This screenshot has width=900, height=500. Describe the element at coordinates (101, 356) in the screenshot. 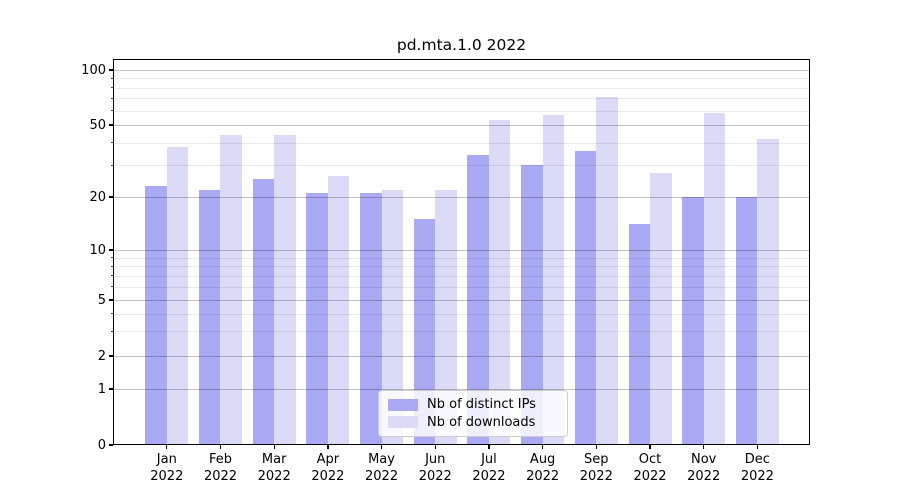

I see `y-tick-label: 2` at that location.